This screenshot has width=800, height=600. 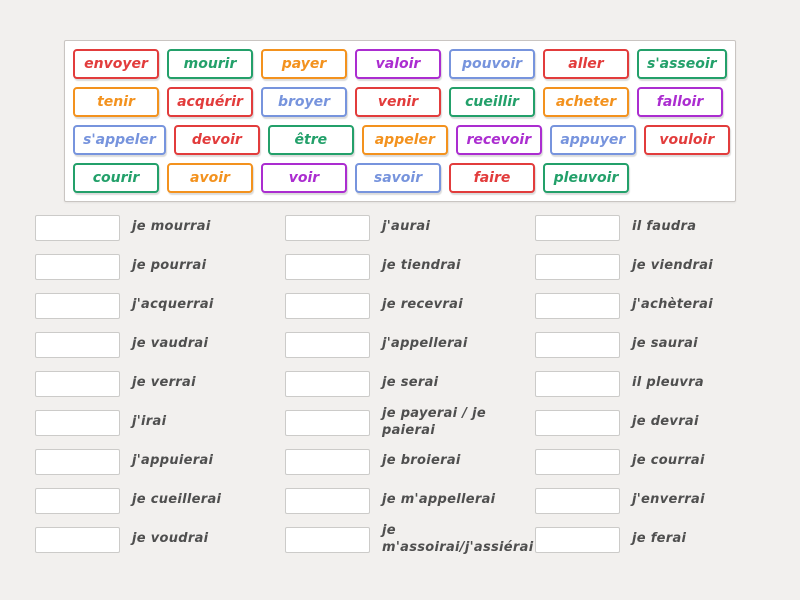 I want to click on answer-label: il pleuvra, so click(x=668, y=383).